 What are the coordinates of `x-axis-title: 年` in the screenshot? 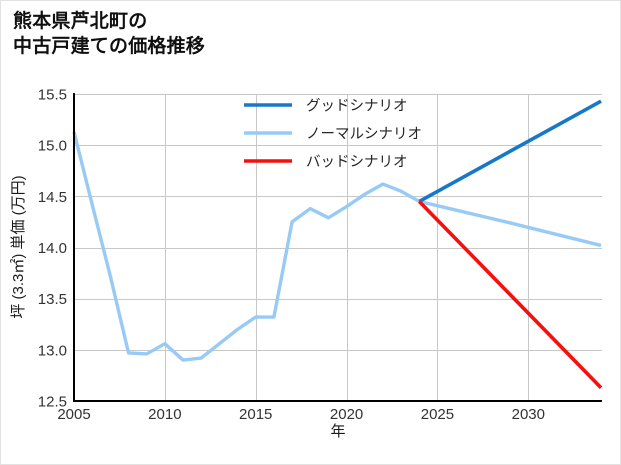 It's located at (337, 431).